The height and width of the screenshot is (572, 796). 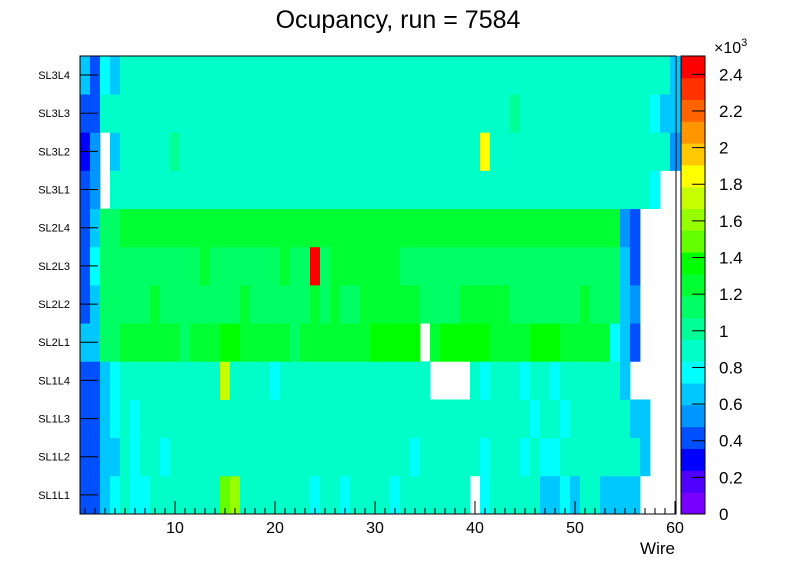 What do you see at coordinates (731, 294) in the screenshot?
I see `color-scale-tick-label: 1.2` at bounding box center [731, 294].